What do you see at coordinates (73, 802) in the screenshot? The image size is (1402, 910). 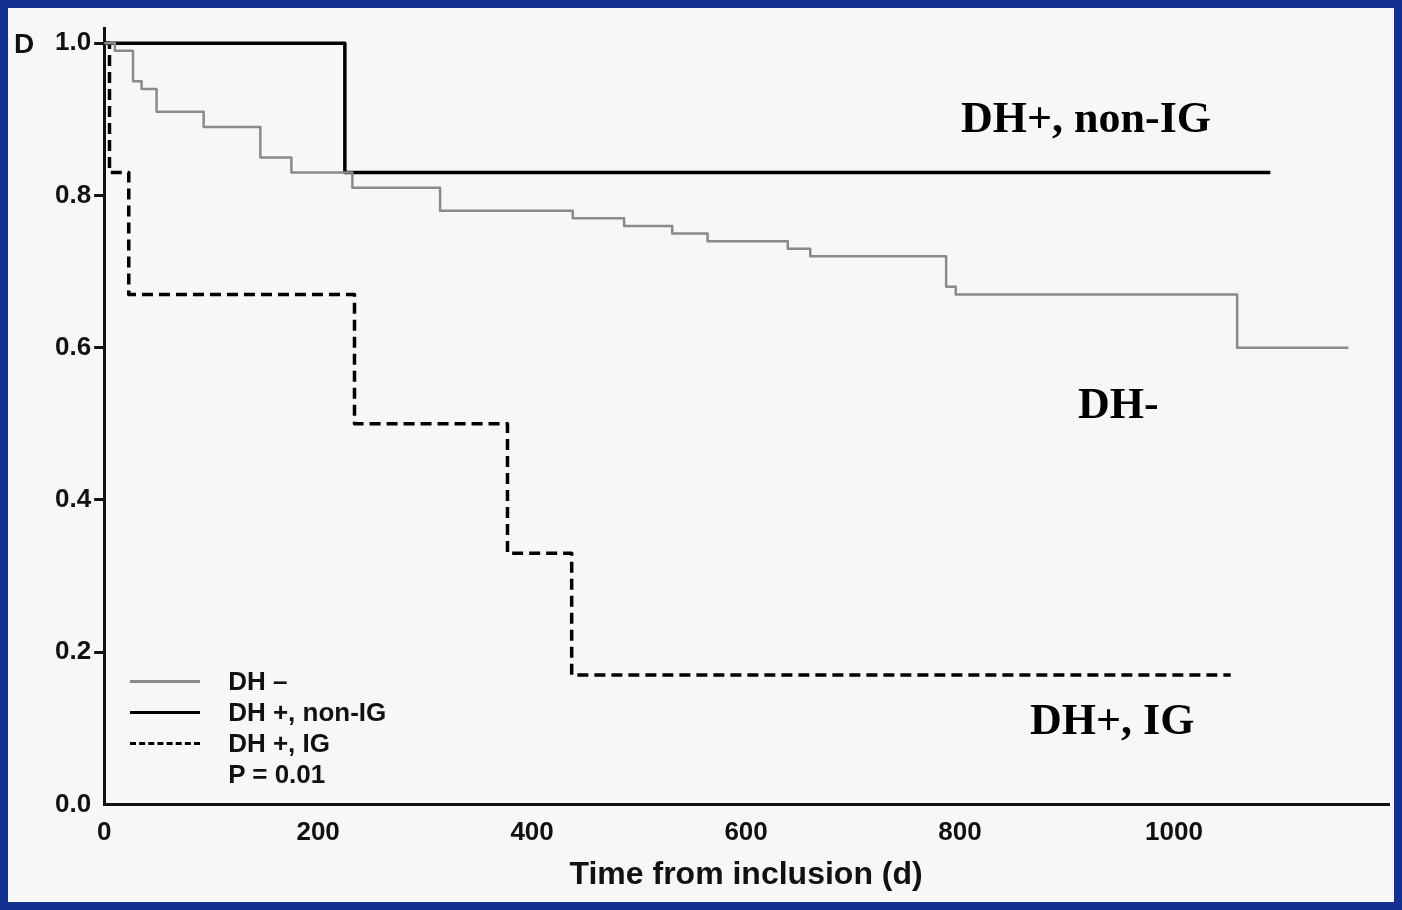 I see `y-tick-label: 0.0` at bounding box center [73, 802].